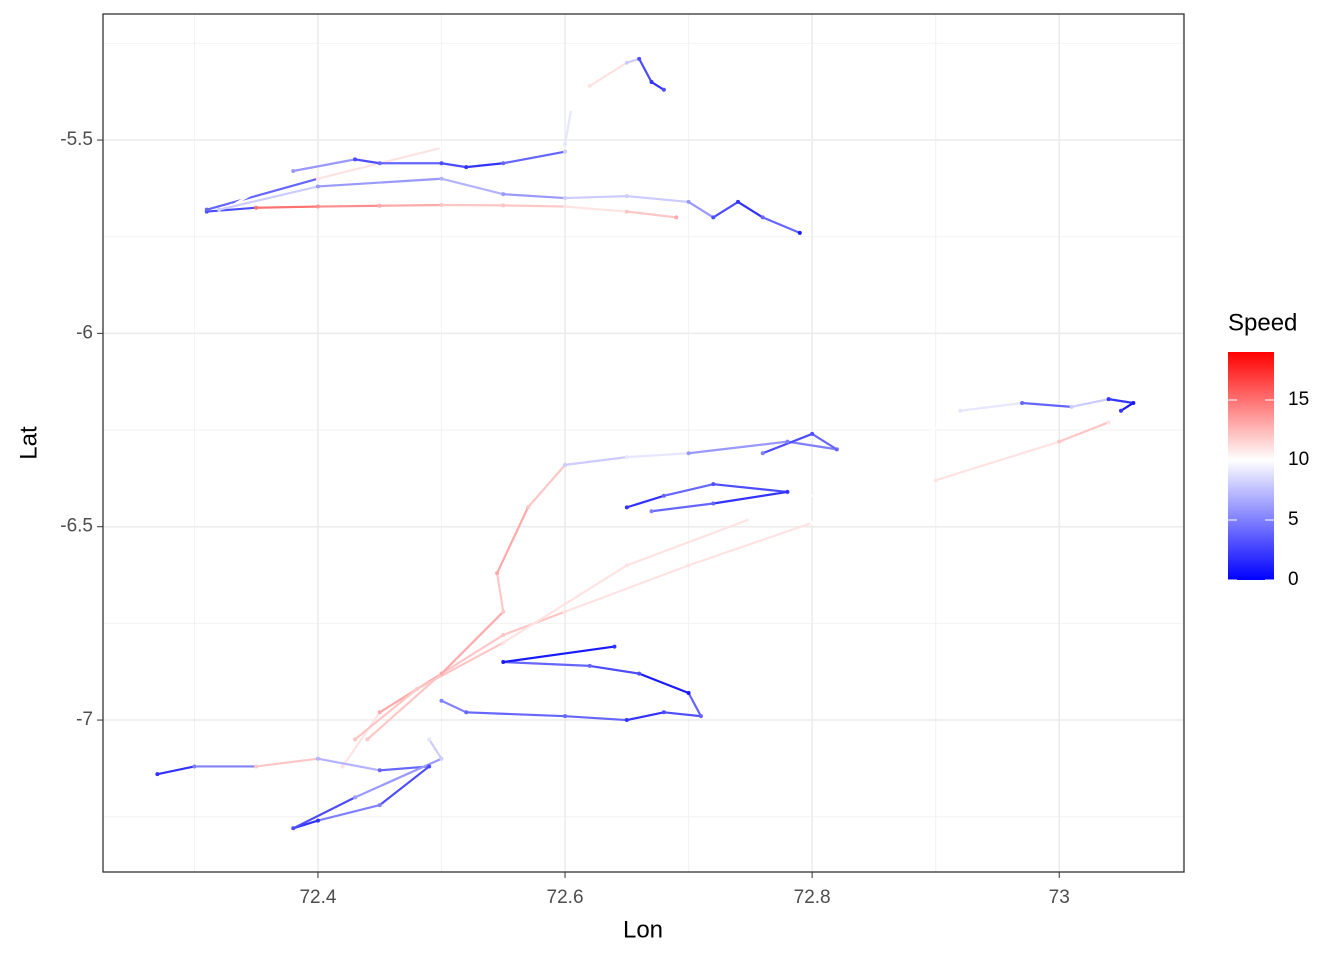  Describe the element at coordinates (1293, 519) in the screenshot. I see `colorbar-tick-label: 5` at that location.